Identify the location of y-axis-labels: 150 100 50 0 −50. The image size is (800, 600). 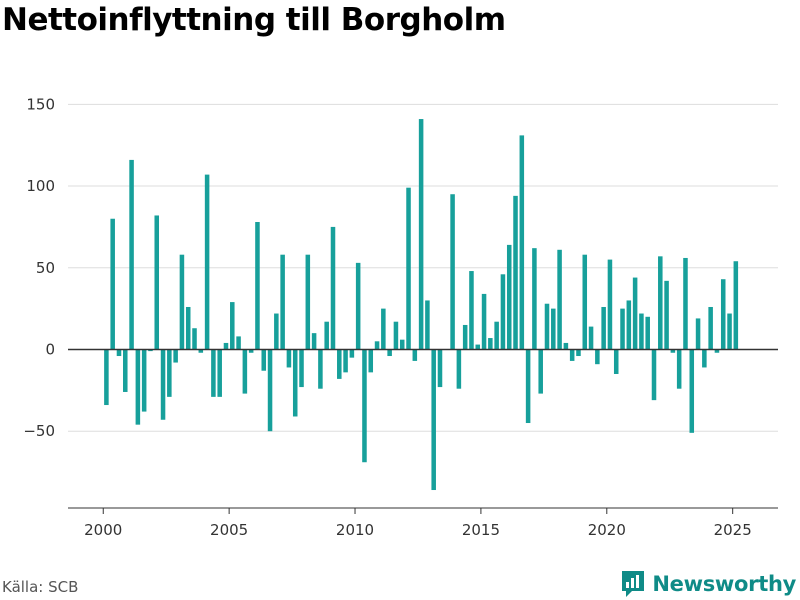
(39, 267).